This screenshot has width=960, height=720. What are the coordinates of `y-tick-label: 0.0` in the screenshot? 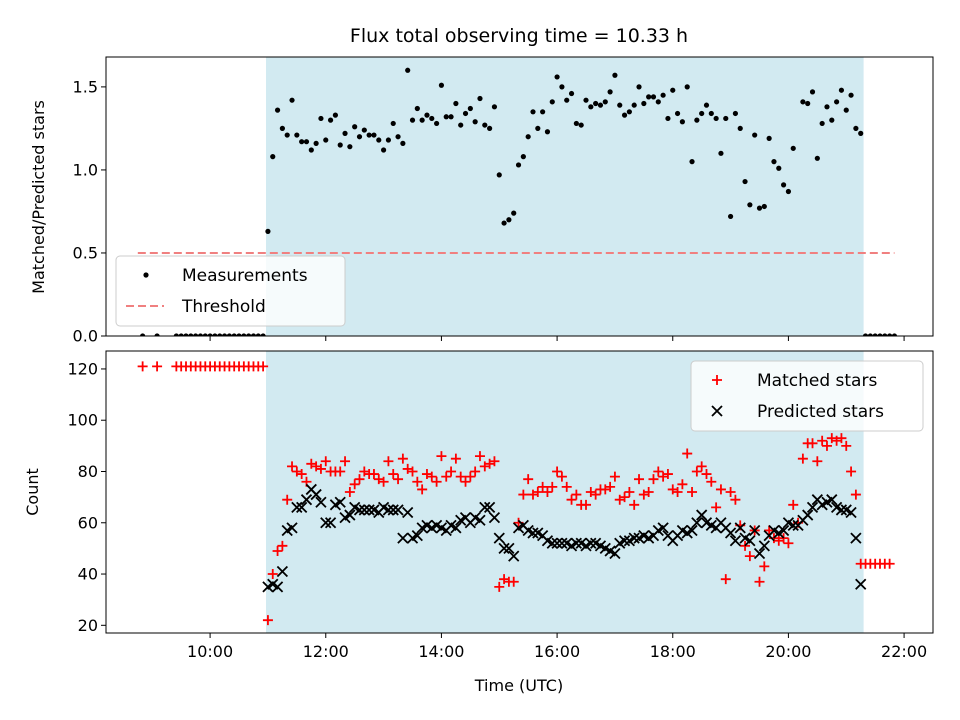 It's located at (85, 336).